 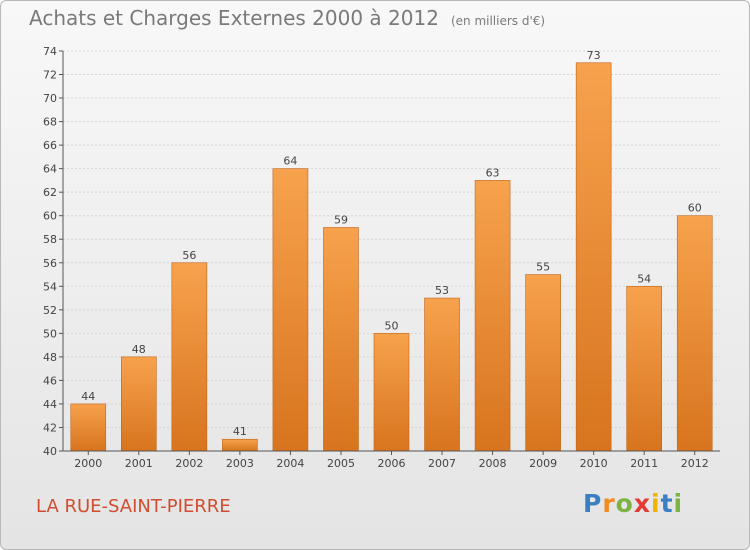 I want to click on bar-value-label: 48, so click(x=139, y=349).